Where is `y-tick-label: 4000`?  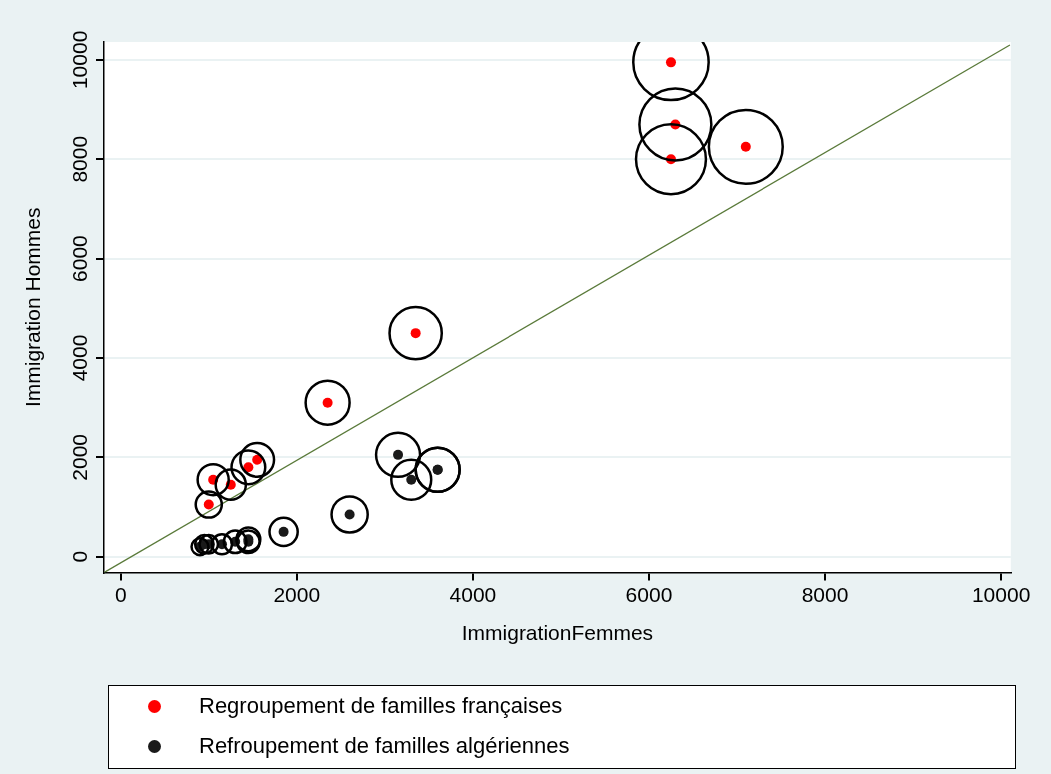
y-tick-label: 4000 is located at coordinates (80, 358).